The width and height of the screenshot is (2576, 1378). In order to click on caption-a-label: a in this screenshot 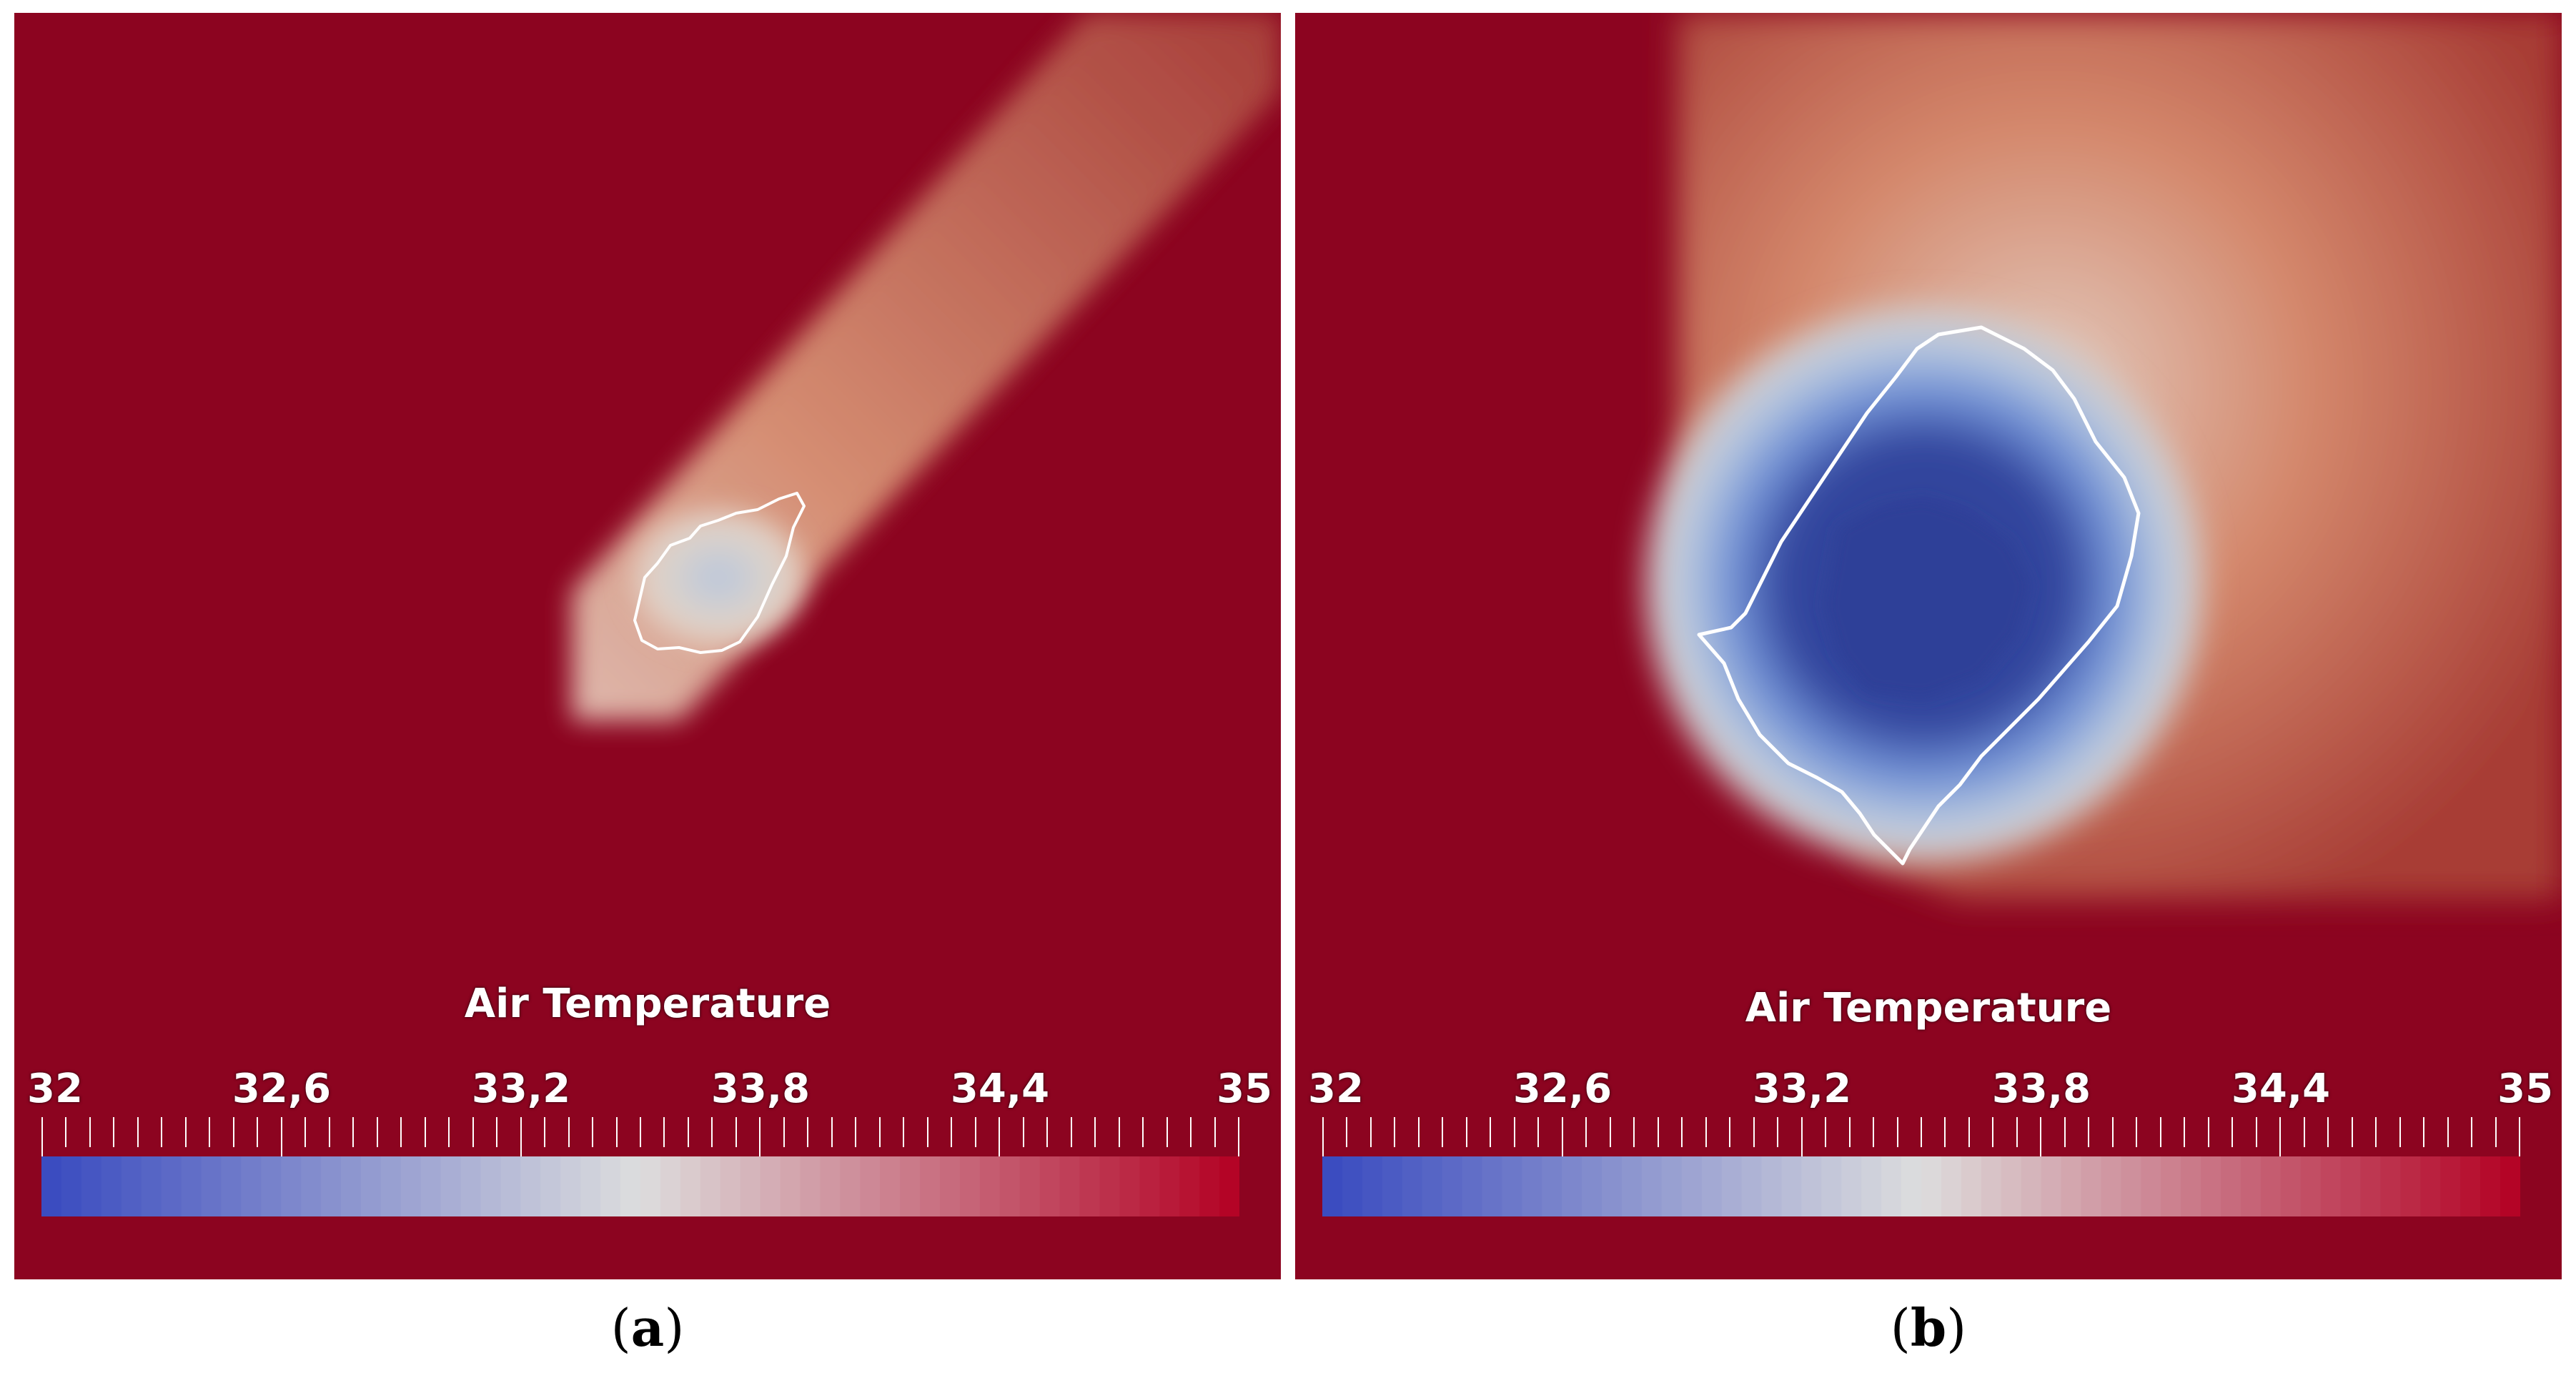, I will do `click(648, 1327)`.